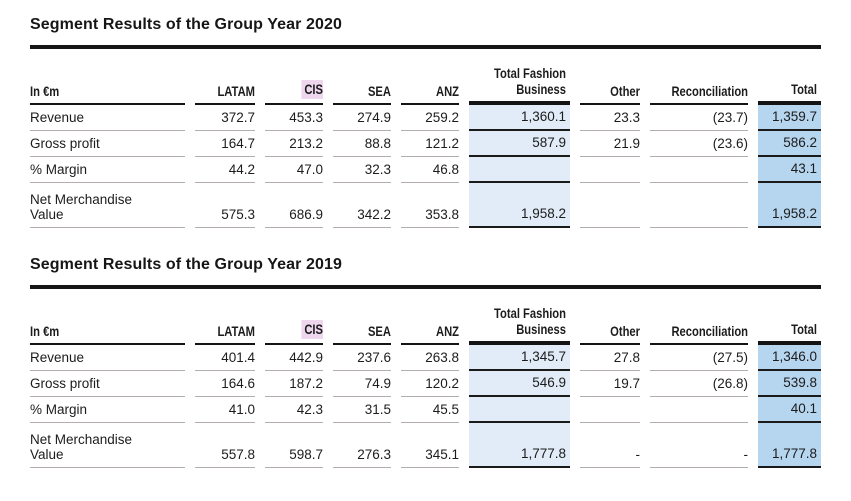 The width and height of the screenshot is (851, 501). What do you see at coordinates (225, 144) in the screenshot?
I see `cell: 164.7` at bounding box center [225, 144].